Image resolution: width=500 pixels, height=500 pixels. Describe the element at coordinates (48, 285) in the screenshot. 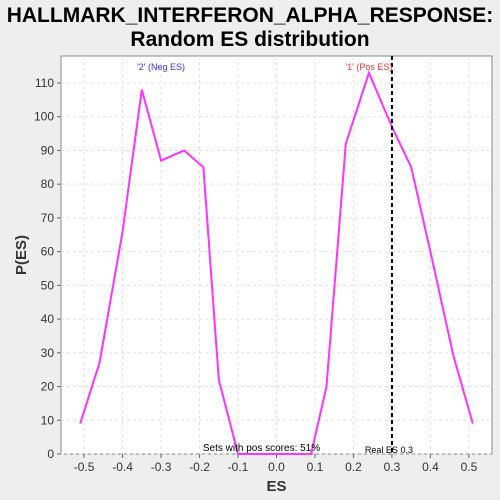

I see `y-tick-label: 50` at that location.